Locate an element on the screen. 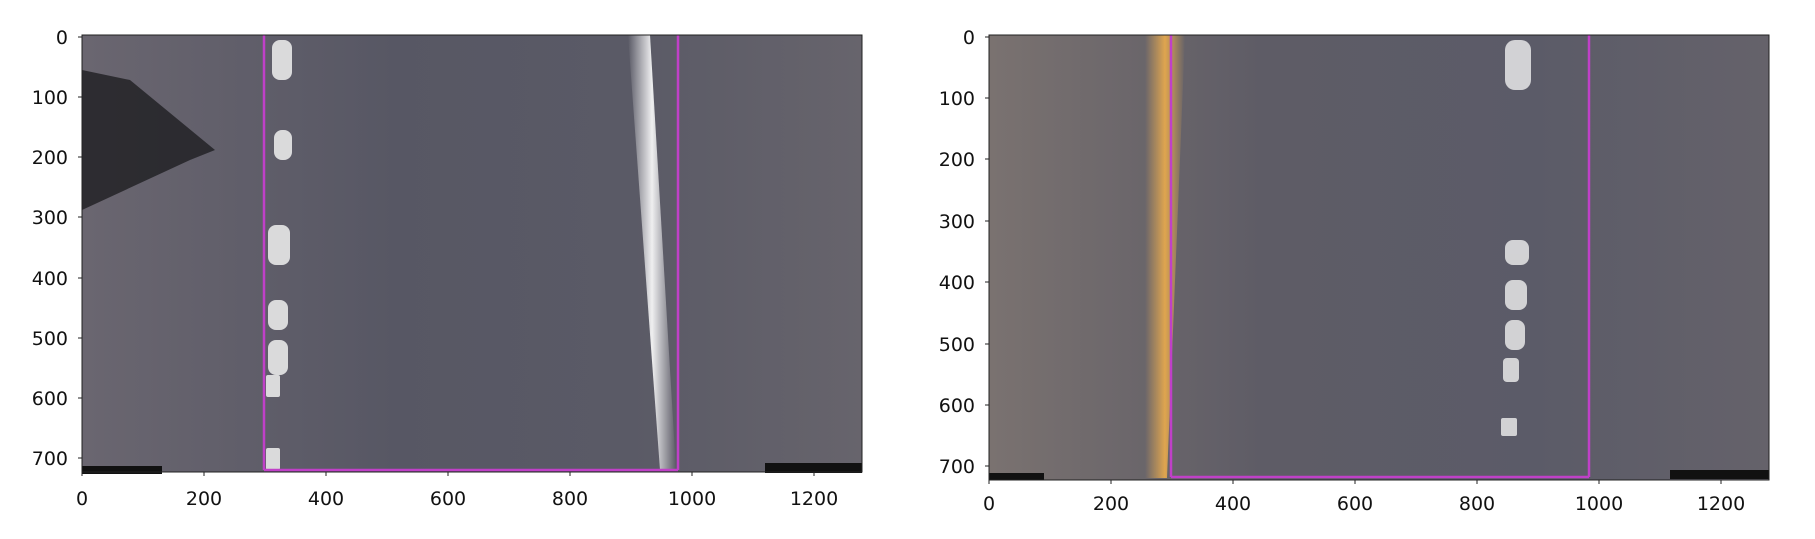 This screenshot has width=1815, height=539. shadow-region is located at coordinates (148, 140).